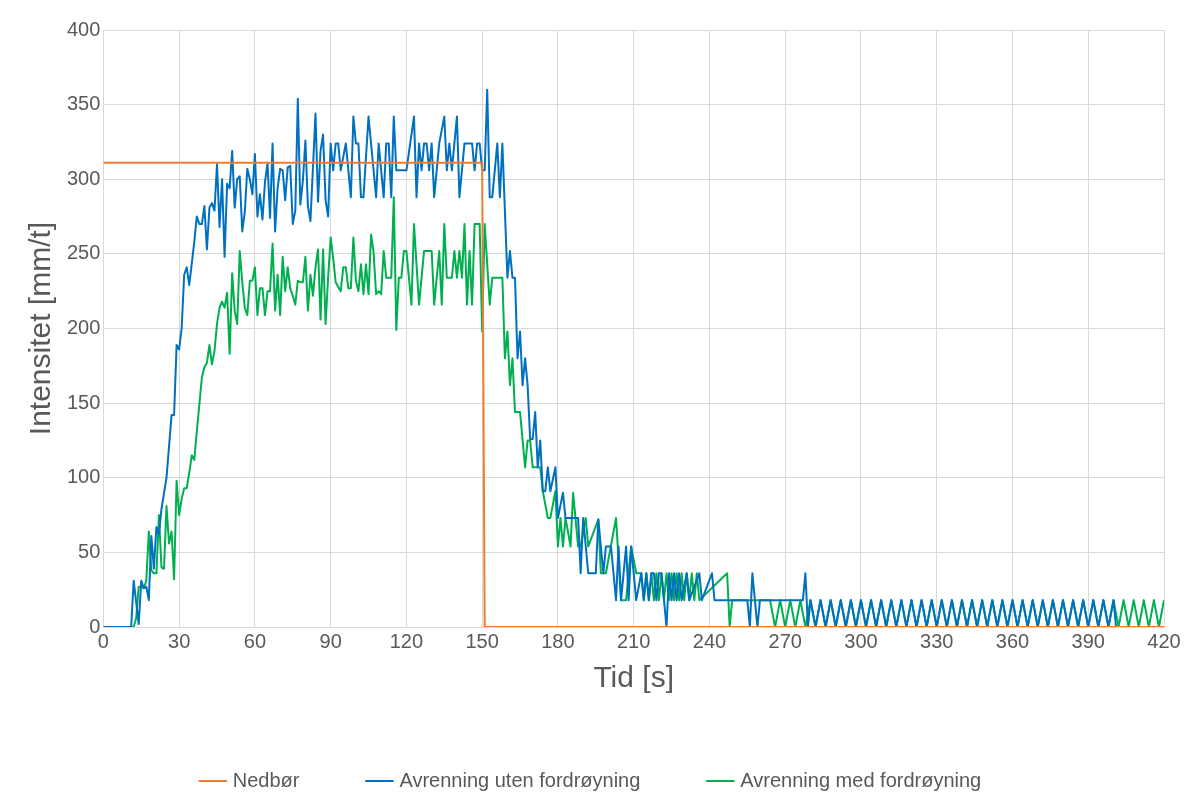 This screenshot has height=807, width=1192. Describe the element at coordinates (89, 550) in the screenshot. I see `y-tick-label: 50` at that location.